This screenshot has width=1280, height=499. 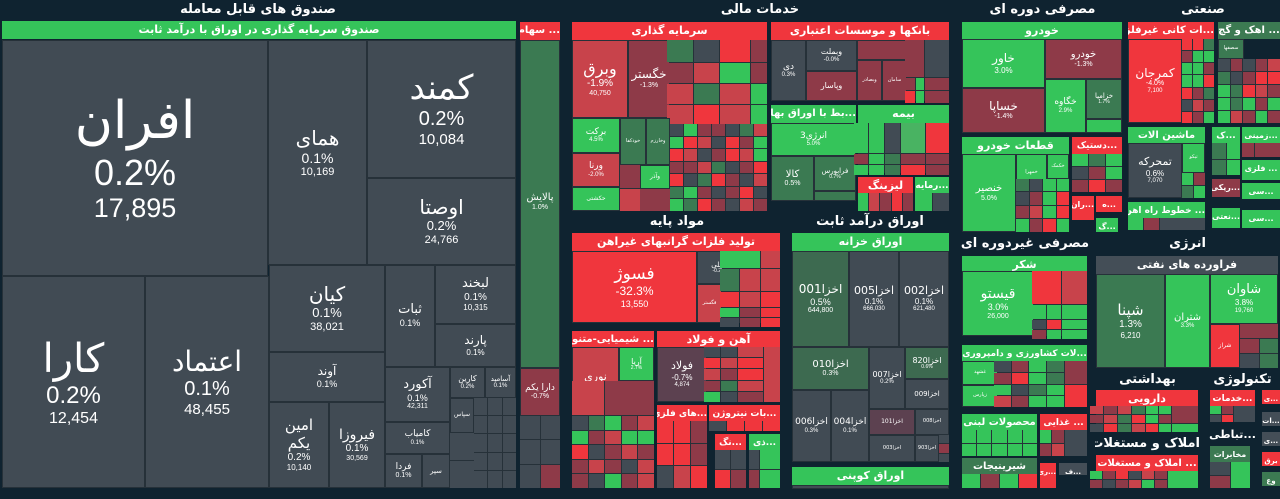 I want to click on tile-sabat: ثبات 0.1%, so click(x=410, y=316).